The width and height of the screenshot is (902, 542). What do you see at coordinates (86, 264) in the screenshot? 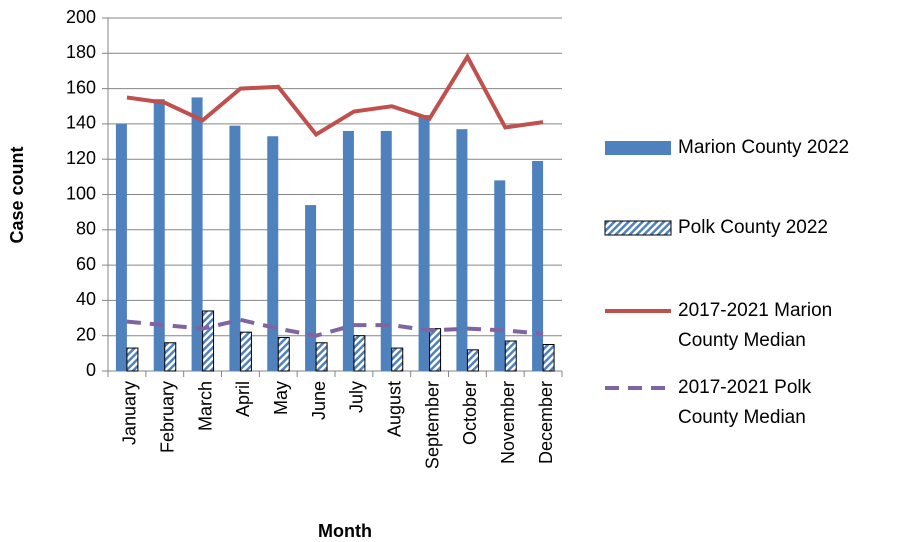
I see `y-tick-label: 60` at bounding box center [86, 264].